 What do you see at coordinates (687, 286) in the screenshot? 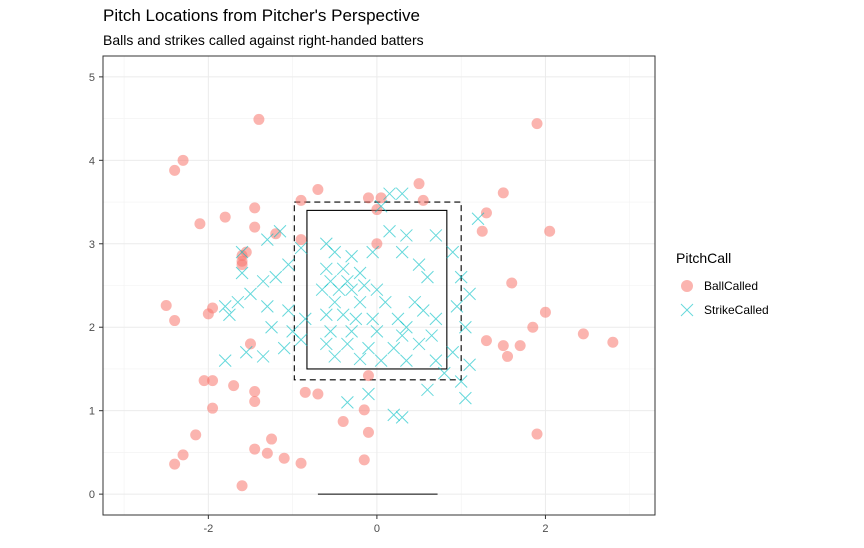
I see `legend-key-circle` at bounding box center [687, 286].